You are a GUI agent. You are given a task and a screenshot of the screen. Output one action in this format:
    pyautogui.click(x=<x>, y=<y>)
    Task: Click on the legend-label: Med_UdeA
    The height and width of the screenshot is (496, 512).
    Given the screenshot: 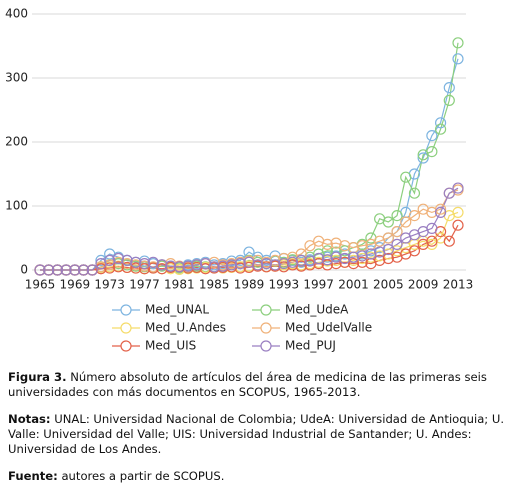 What is the action you would take?
    pyautogui.click(x=317, y=310)
    